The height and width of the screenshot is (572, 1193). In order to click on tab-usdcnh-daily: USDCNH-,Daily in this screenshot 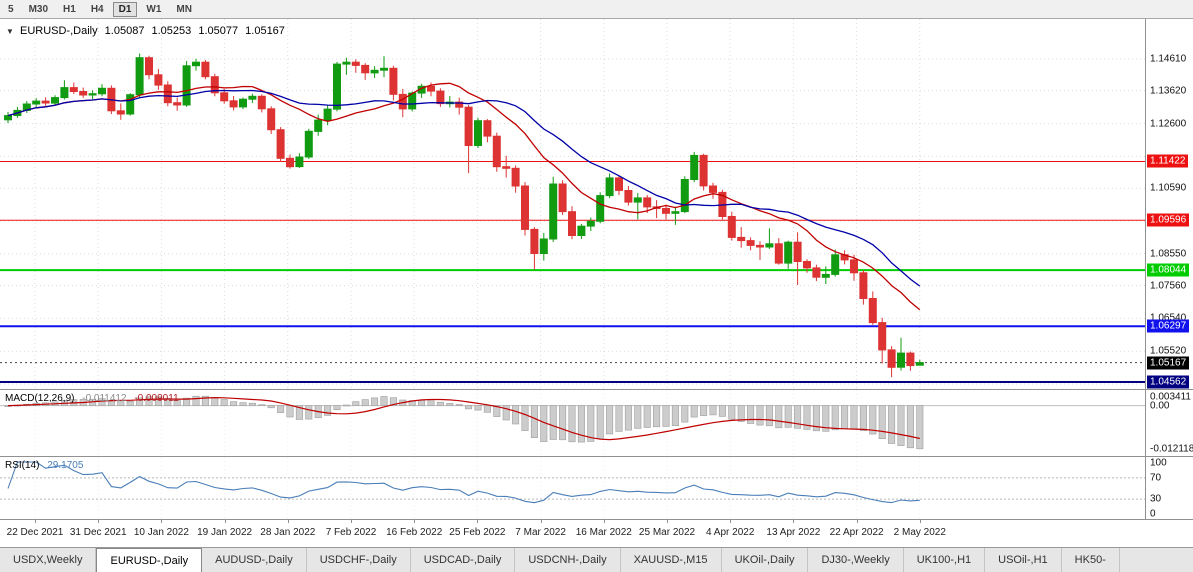, I will do `click(568, 560)`.